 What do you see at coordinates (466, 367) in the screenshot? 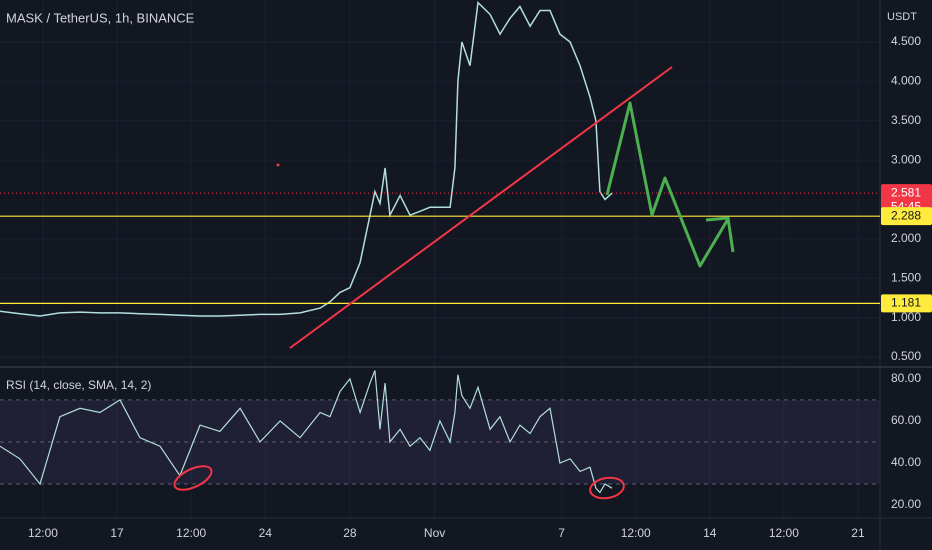
I see `pane-separator` at bounding box center [466, 367].